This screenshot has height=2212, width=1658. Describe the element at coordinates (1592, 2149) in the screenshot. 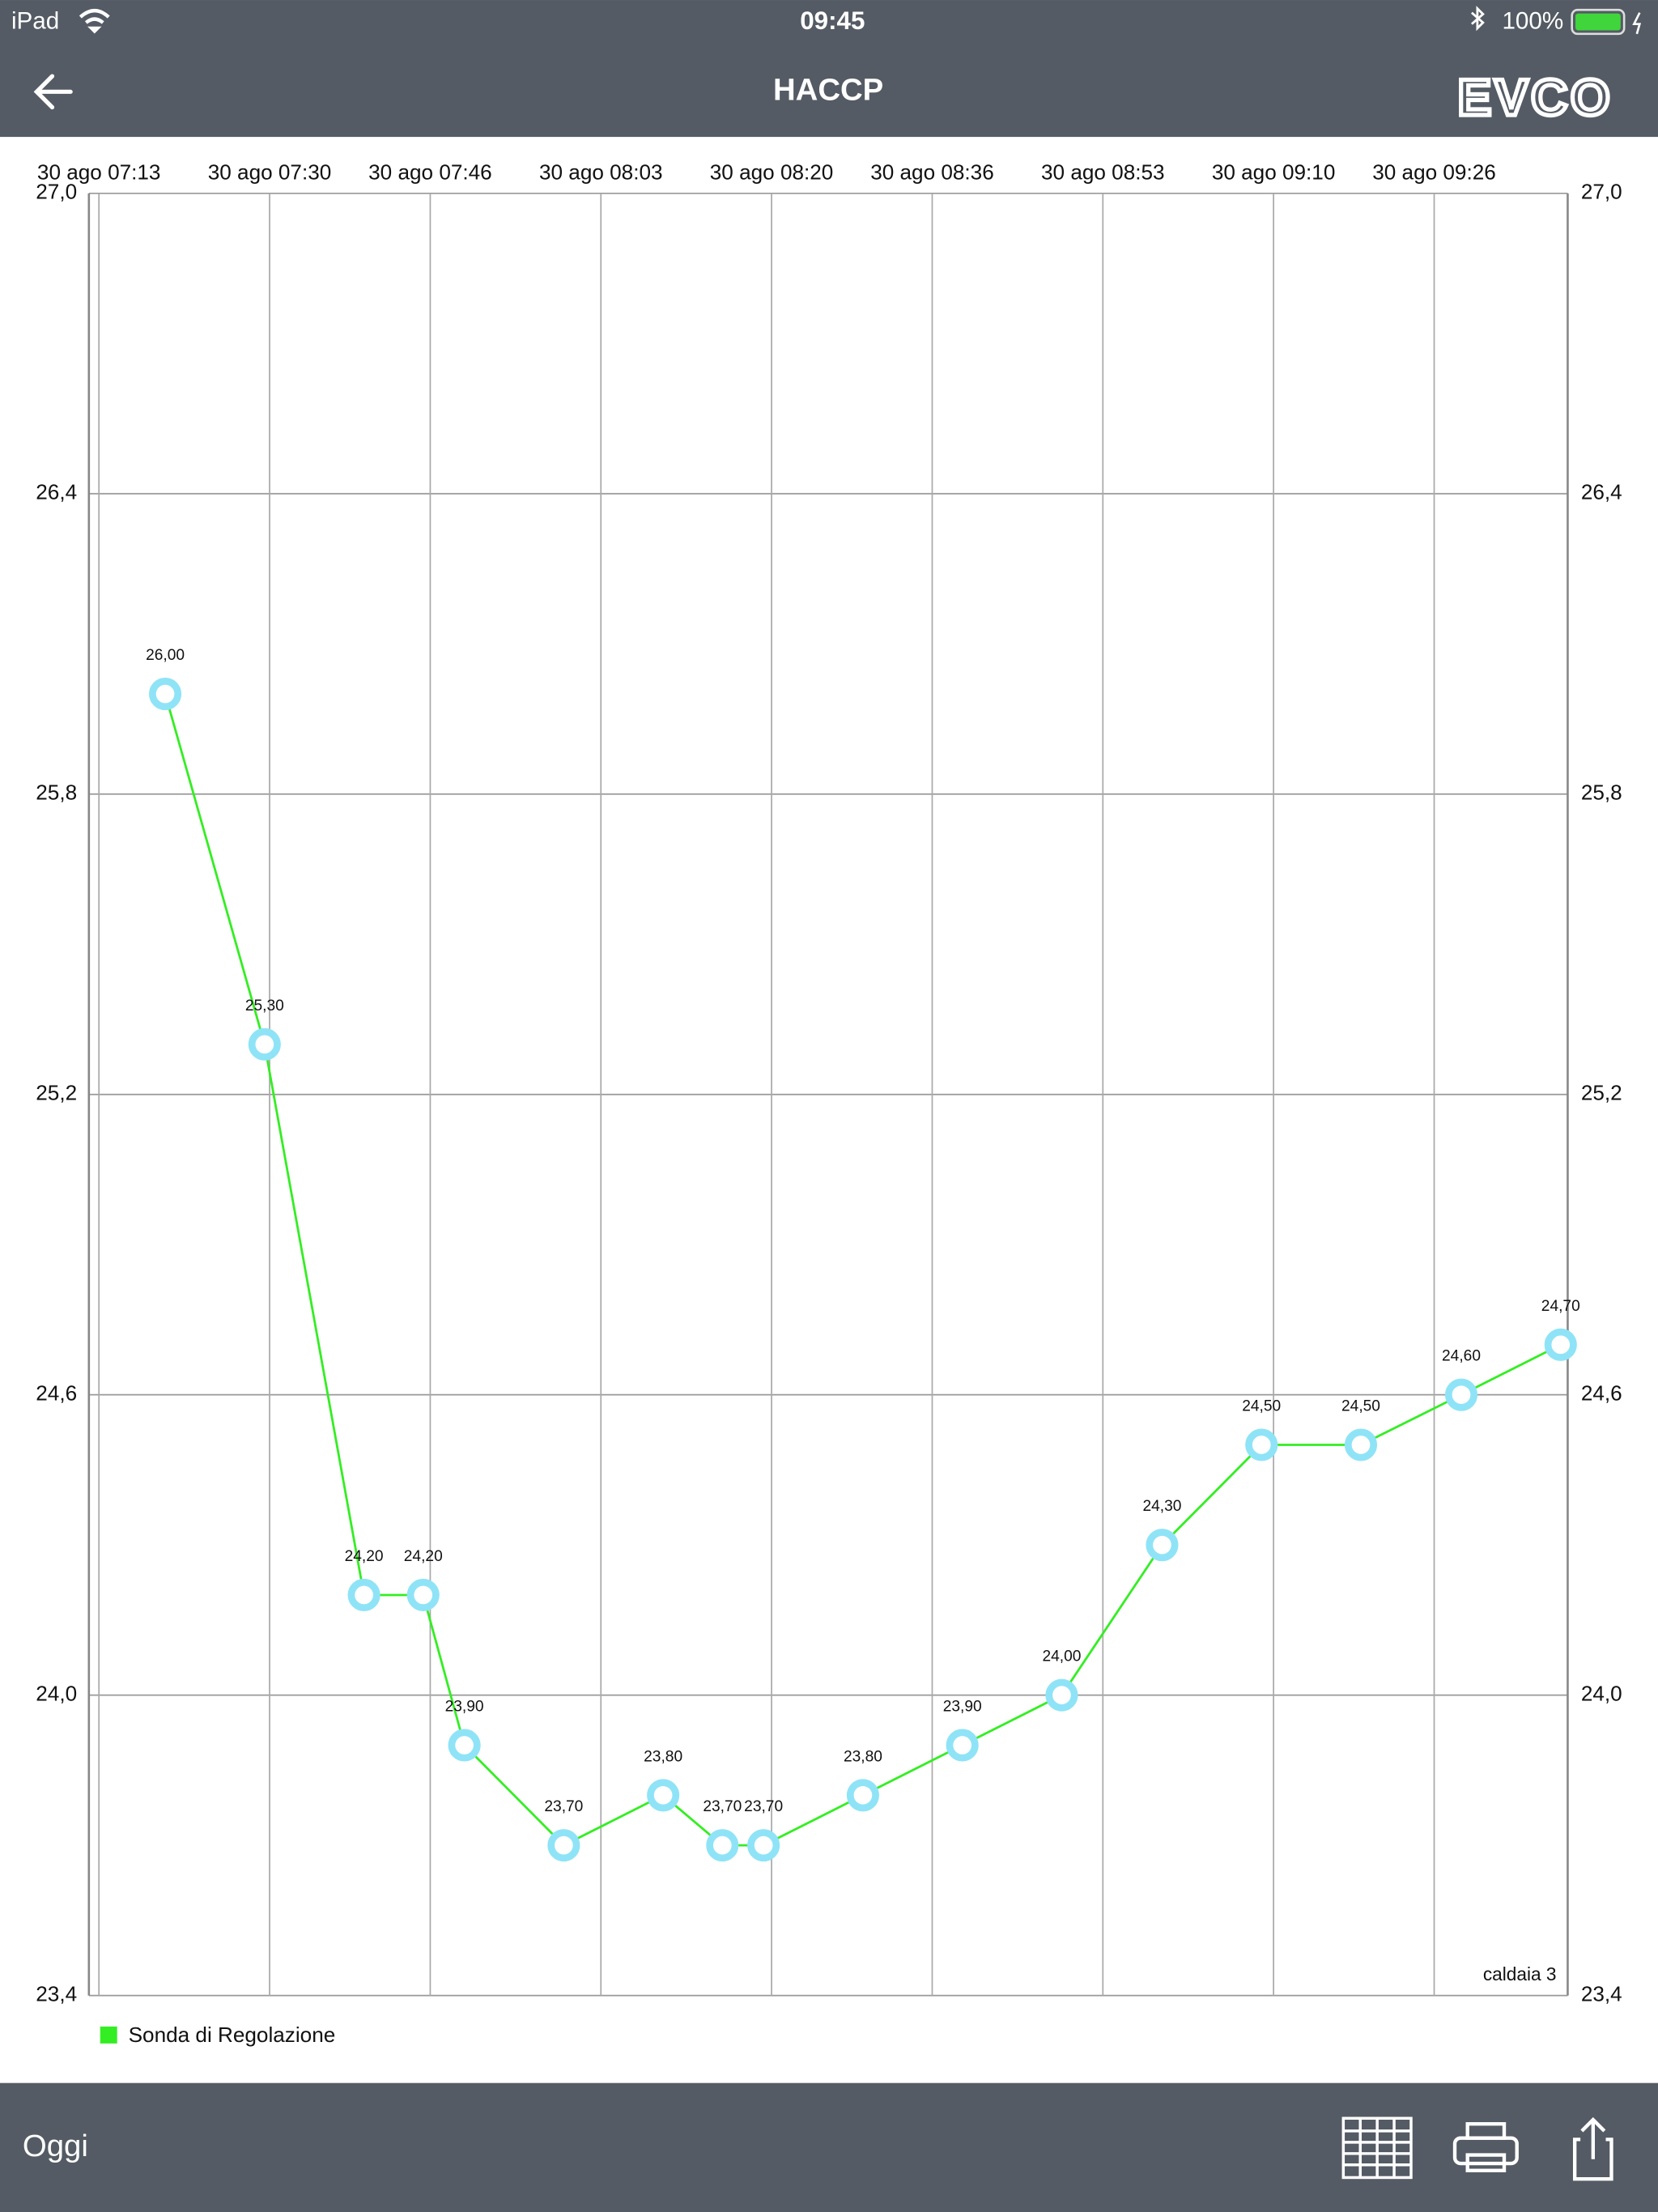

I see `share-button` at that location.